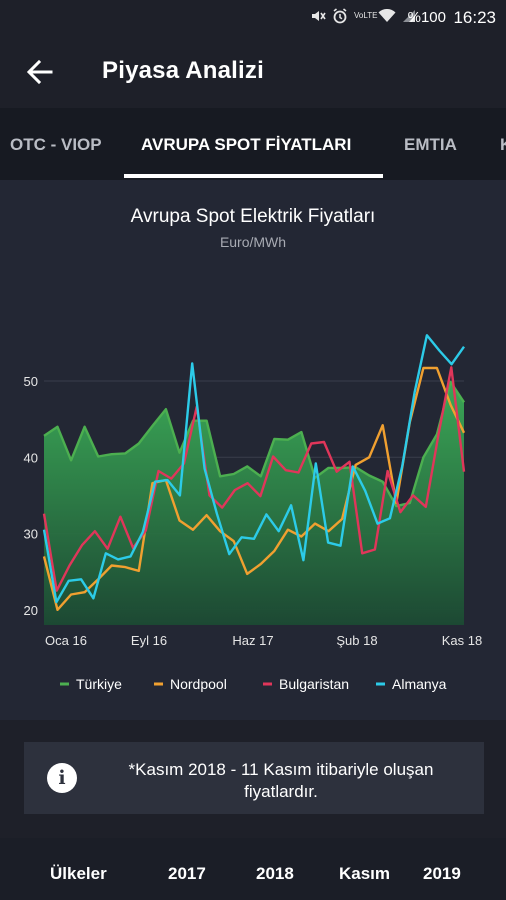 This screenshot has height=900, width=506. What do you see at coordinates (253, 176) in the screenshot?
I see `active-tab-indicator` at bounding box center [253, 176].